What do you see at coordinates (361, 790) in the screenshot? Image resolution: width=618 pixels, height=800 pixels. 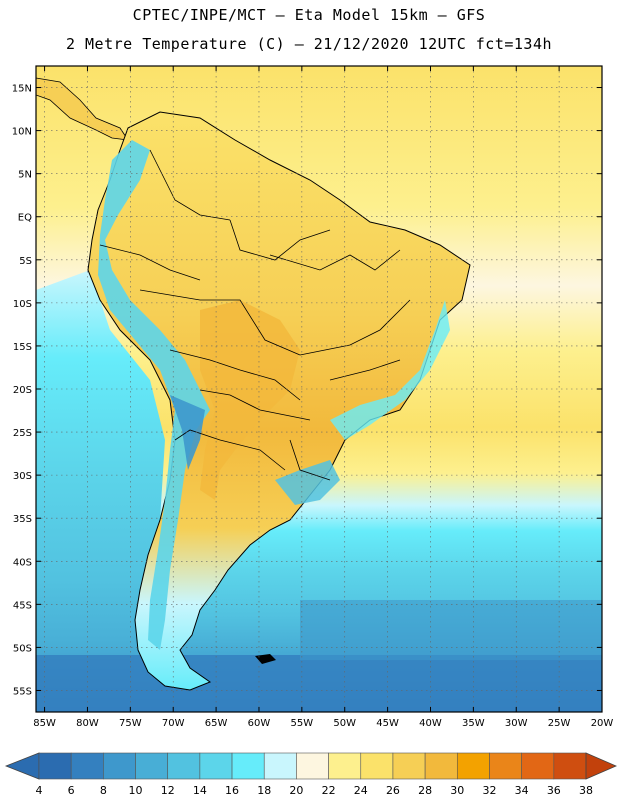 I see `colorbar-label: 24` at bounding box center [361, 790].